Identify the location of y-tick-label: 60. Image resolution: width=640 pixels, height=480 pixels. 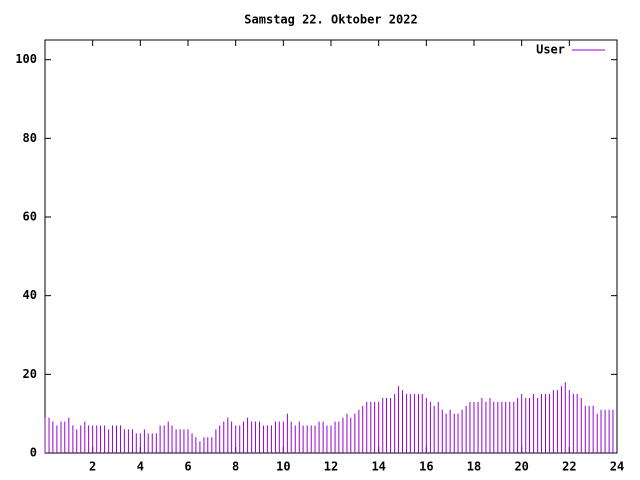
(30, 217).